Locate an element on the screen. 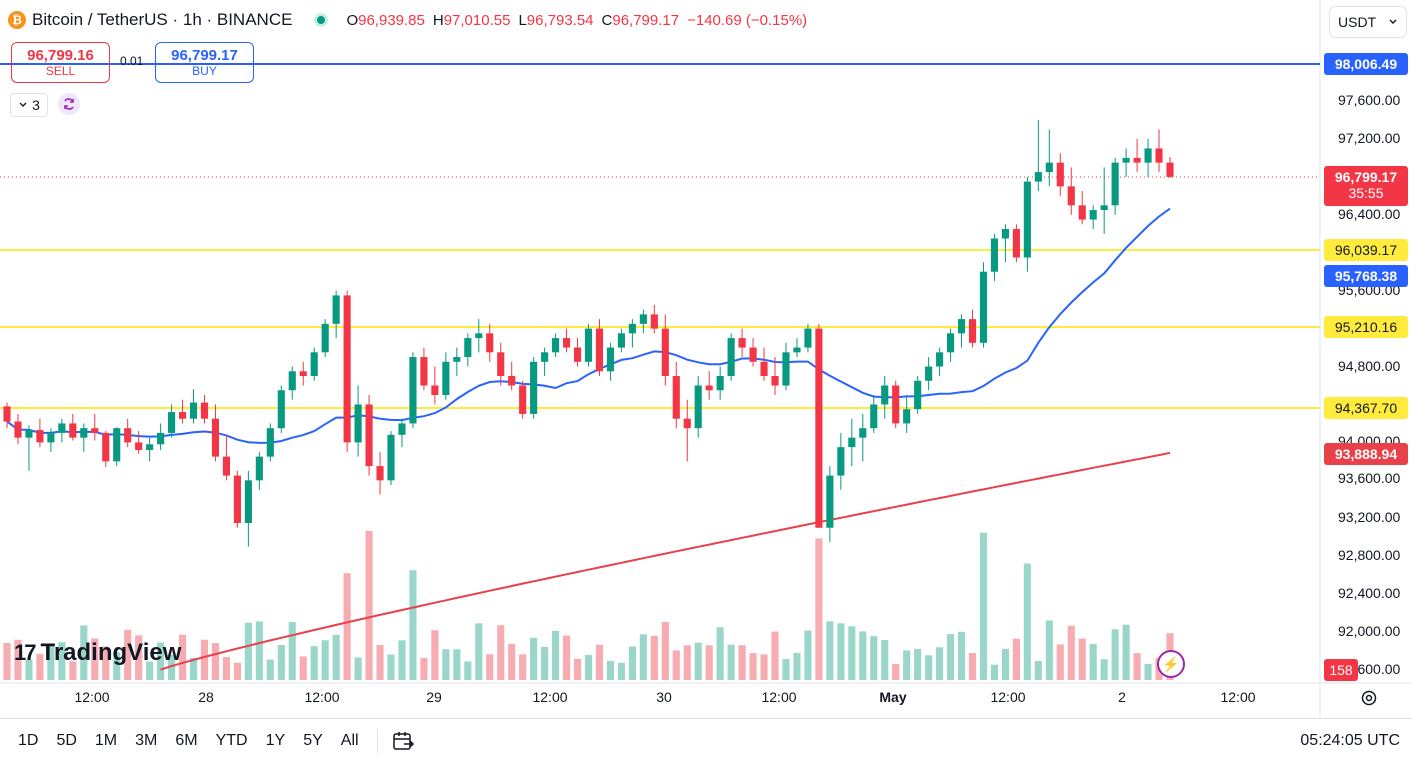  settings-icon is located at coordinates (1369, 698).